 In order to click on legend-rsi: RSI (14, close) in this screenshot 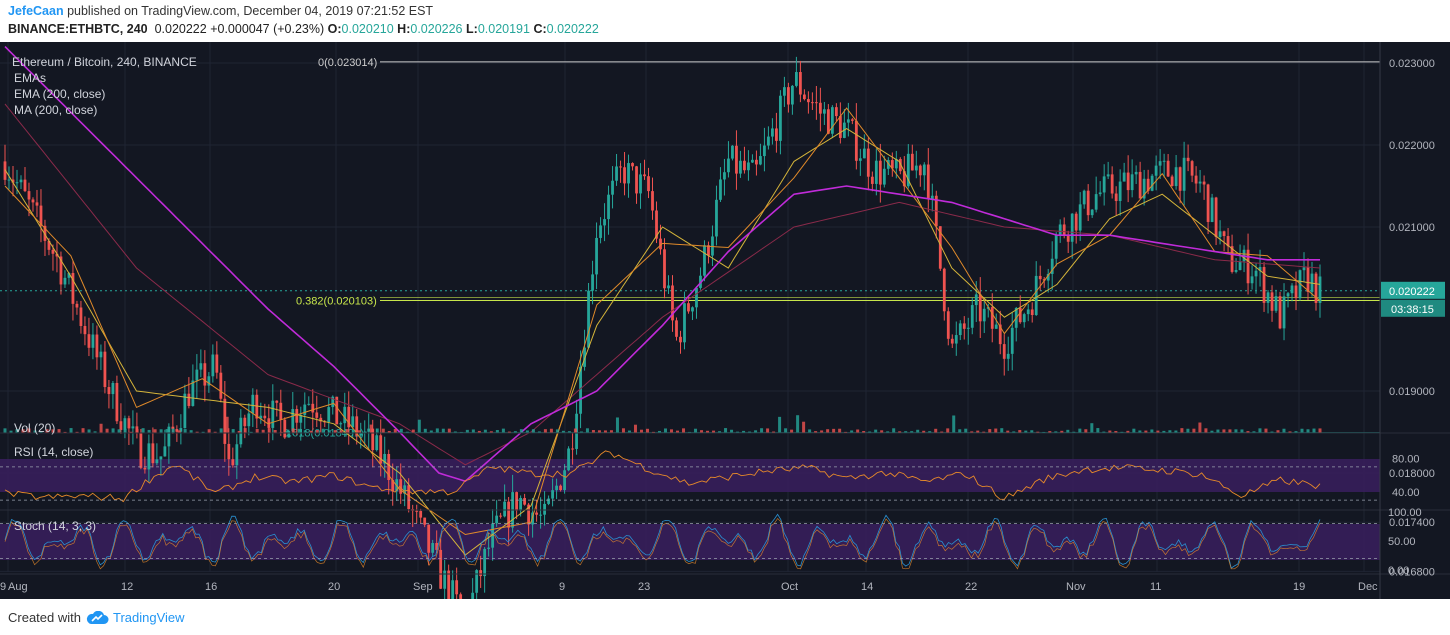, I will do `click(53, 452)`.